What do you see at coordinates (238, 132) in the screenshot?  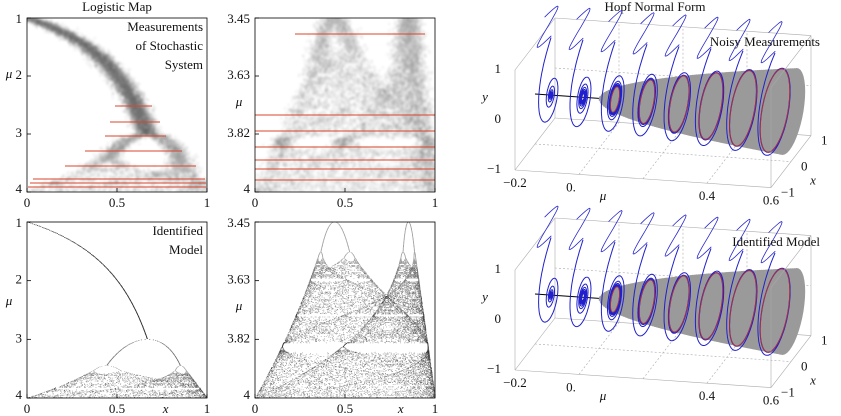 I see `y-tick-label: 3.82` at bounding box center [238, 132].